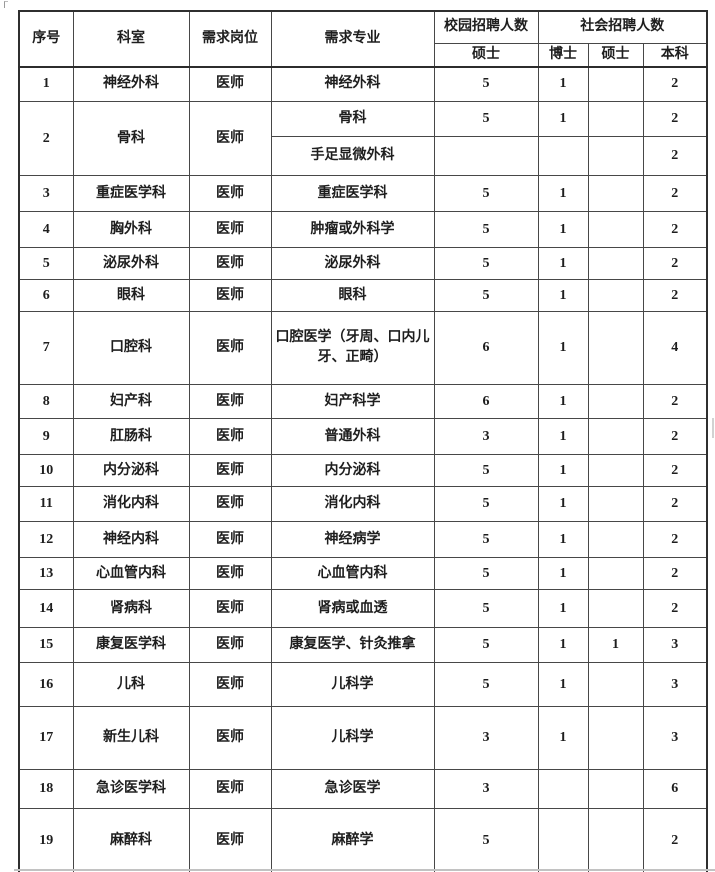 The width and height of the screenshot is (715, 872). I want to click on row-number-cell: 8, so click(46, 402).